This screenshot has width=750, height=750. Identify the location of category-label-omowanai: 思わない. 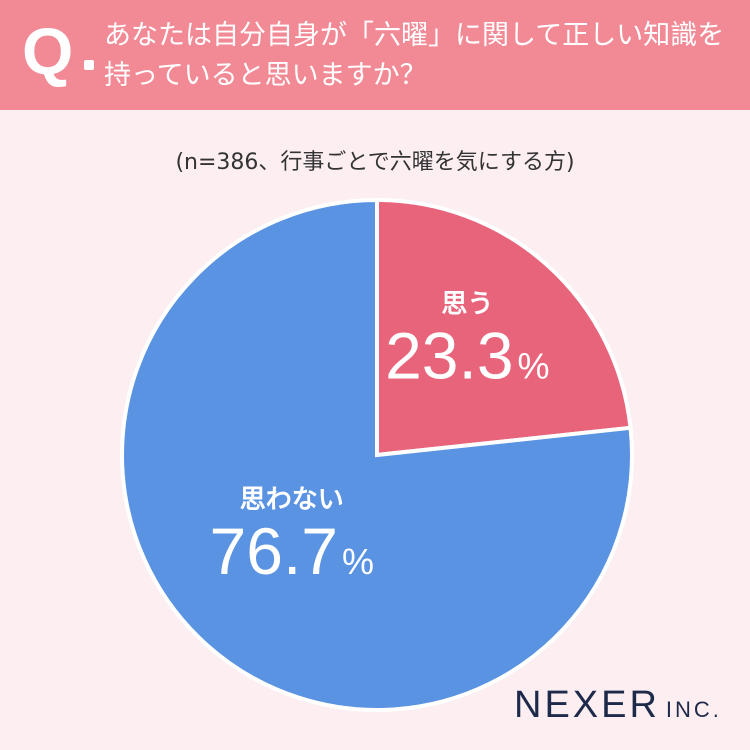
(292, 500).